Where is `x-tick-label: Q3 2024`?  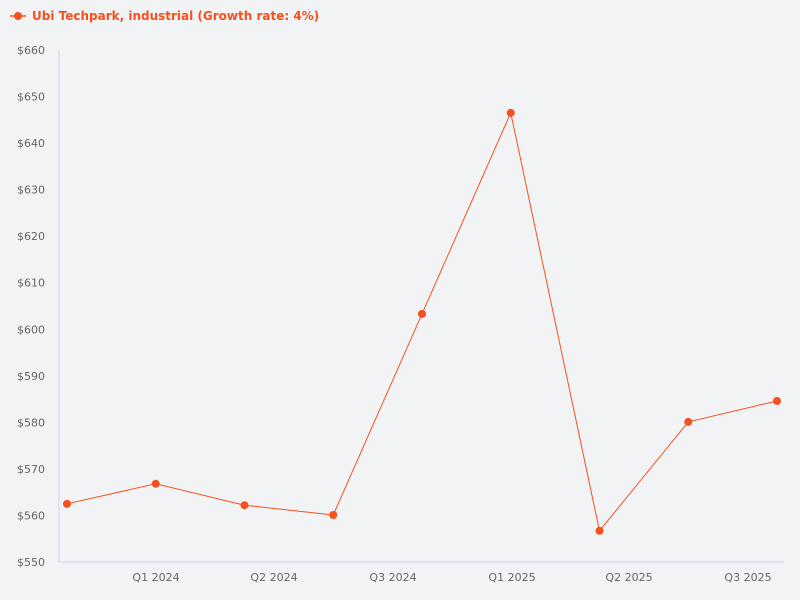
x-tick-label: Q3 2024 is located at coordinates (392, 577).